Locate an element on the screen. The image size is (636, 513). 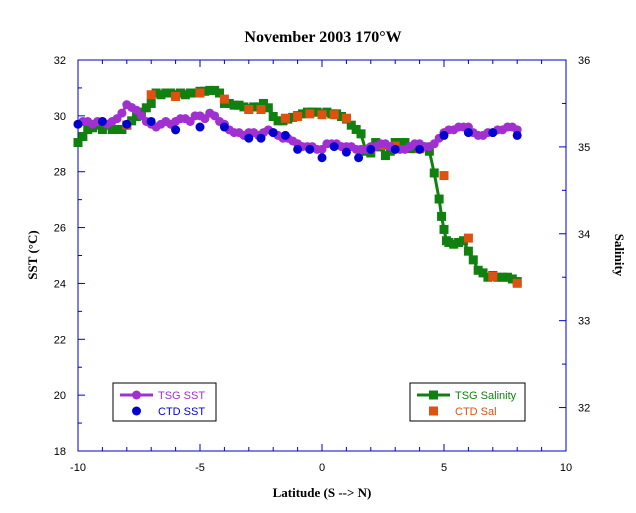
legend-label: CTD SST is located at coordinates (181, 412).